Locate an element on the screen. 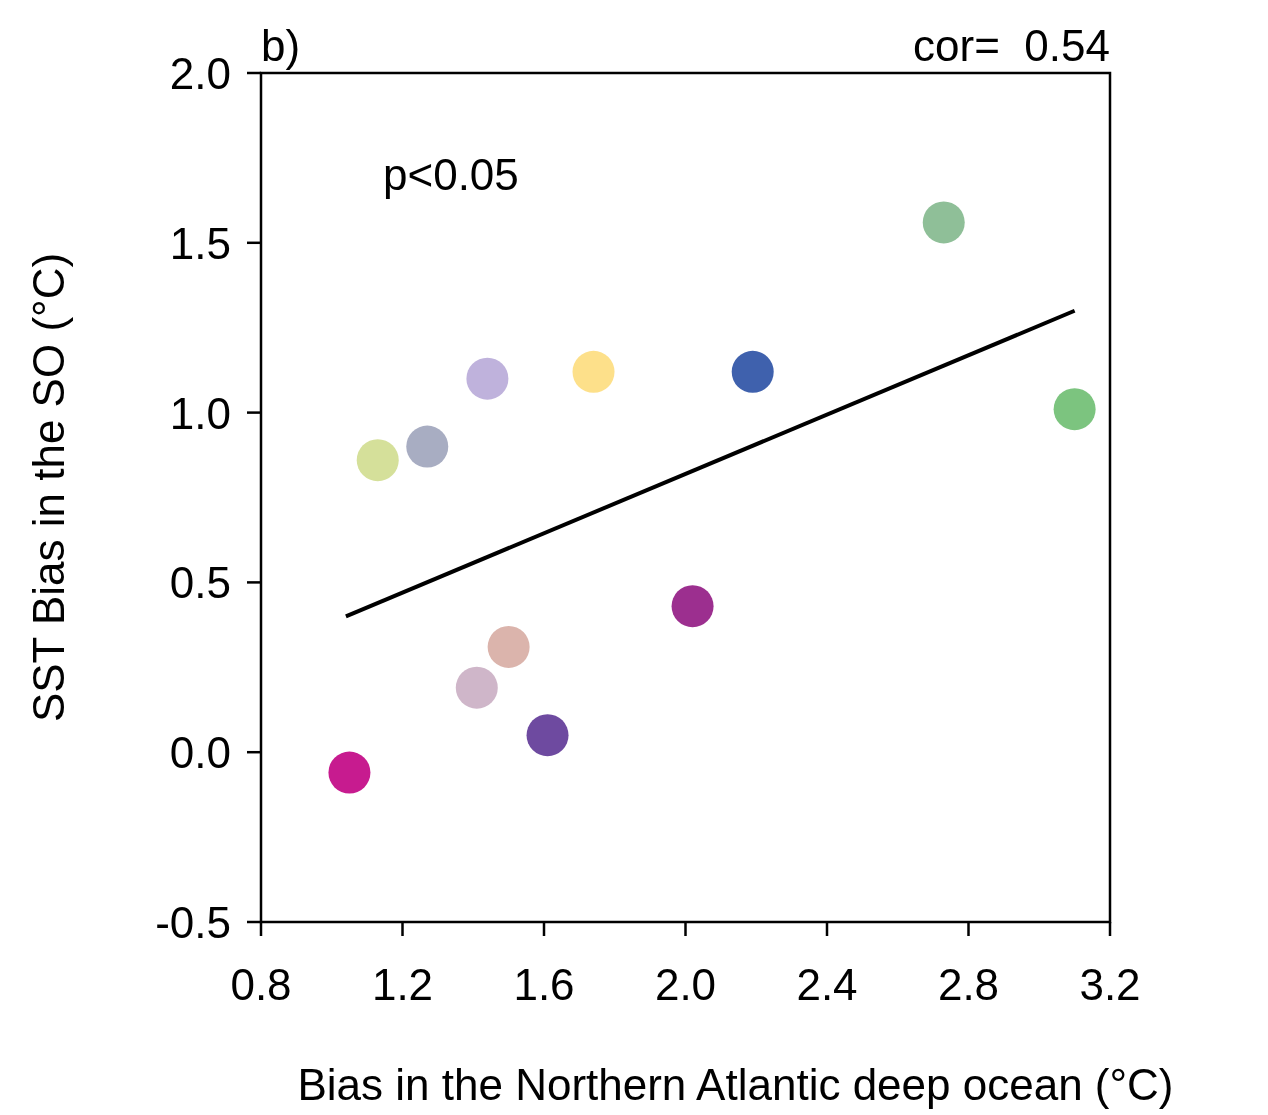 The image size is (1268, 1115). x-axis-title: Bias in the Northern Atlantic deep ocean (°C) is located at coordinates (735, 1084).